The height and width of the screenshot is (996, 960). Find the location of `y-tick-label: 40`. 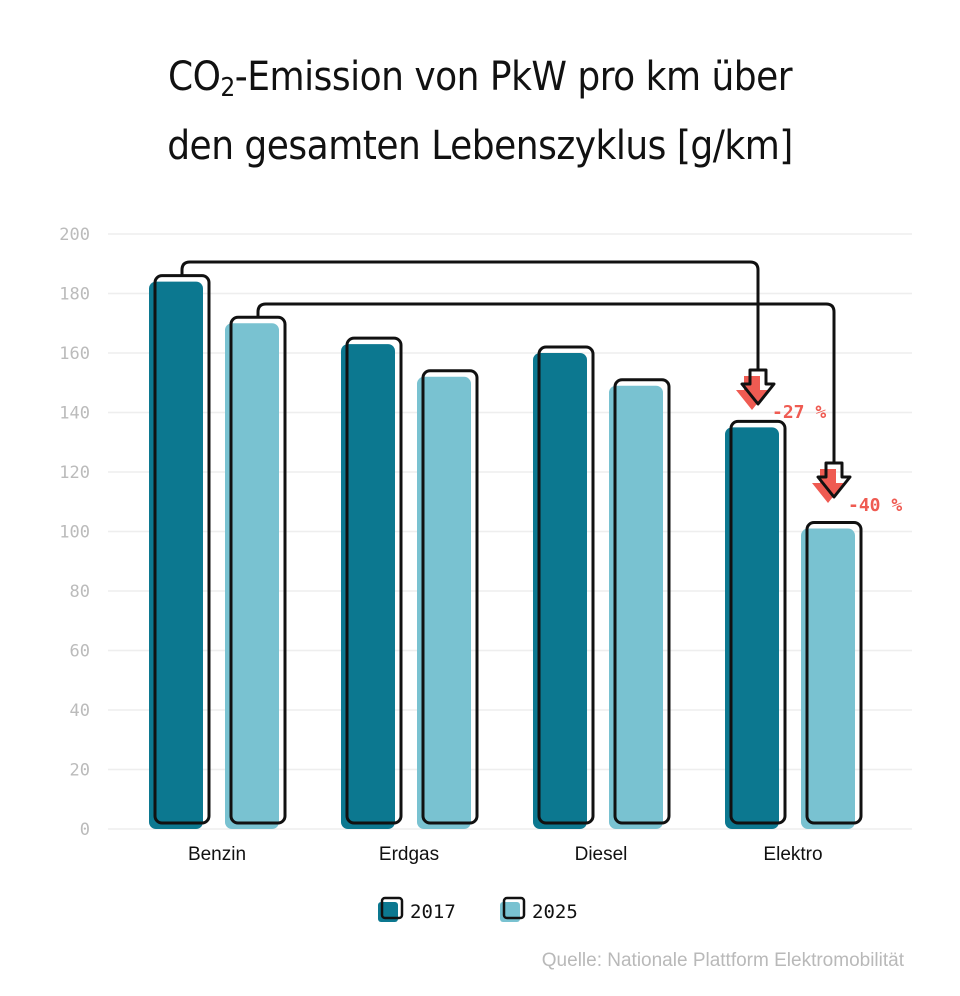

y-tick-label: 40 is located at coordinates (80, 711).